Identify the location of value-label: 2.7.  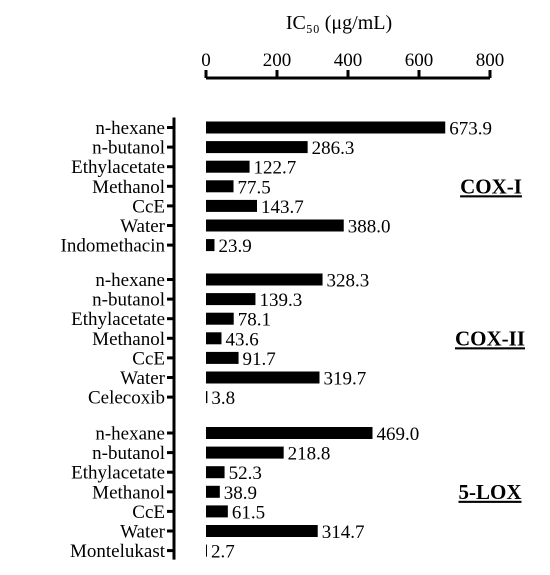
(223, 552).